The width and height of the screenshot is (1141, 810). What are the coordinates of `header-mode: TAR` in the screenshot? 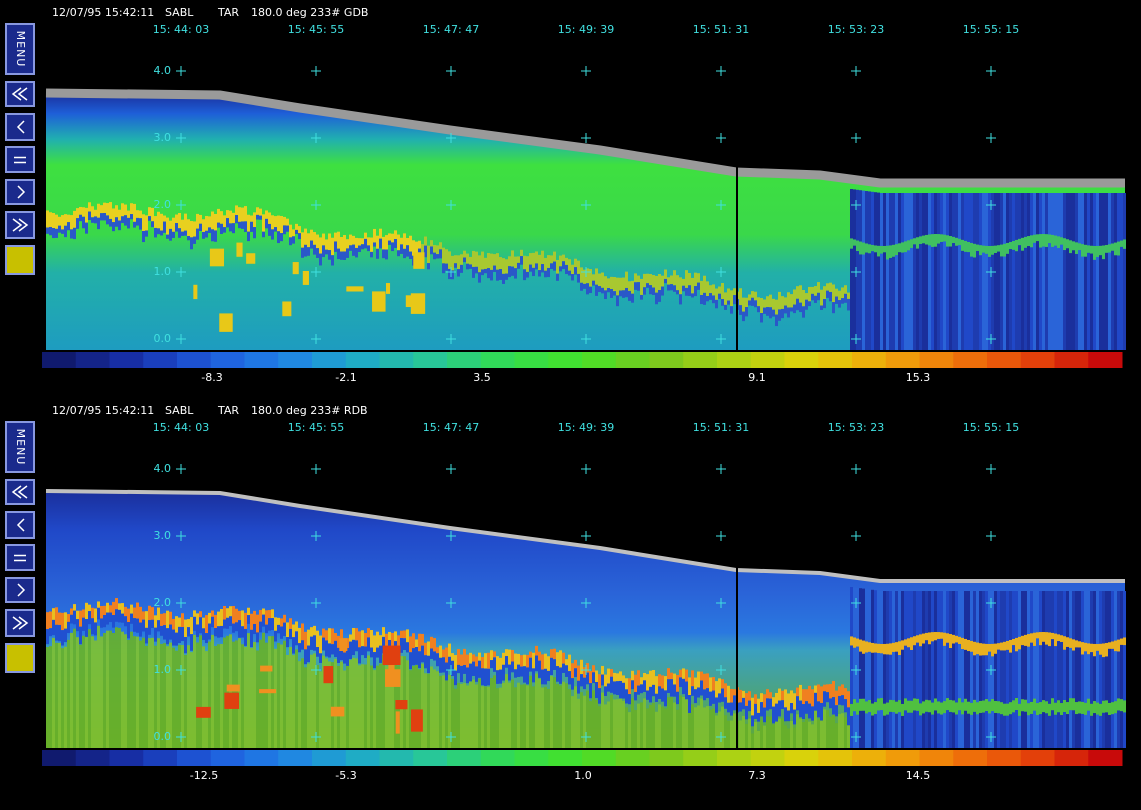 It's located at (228, 410).